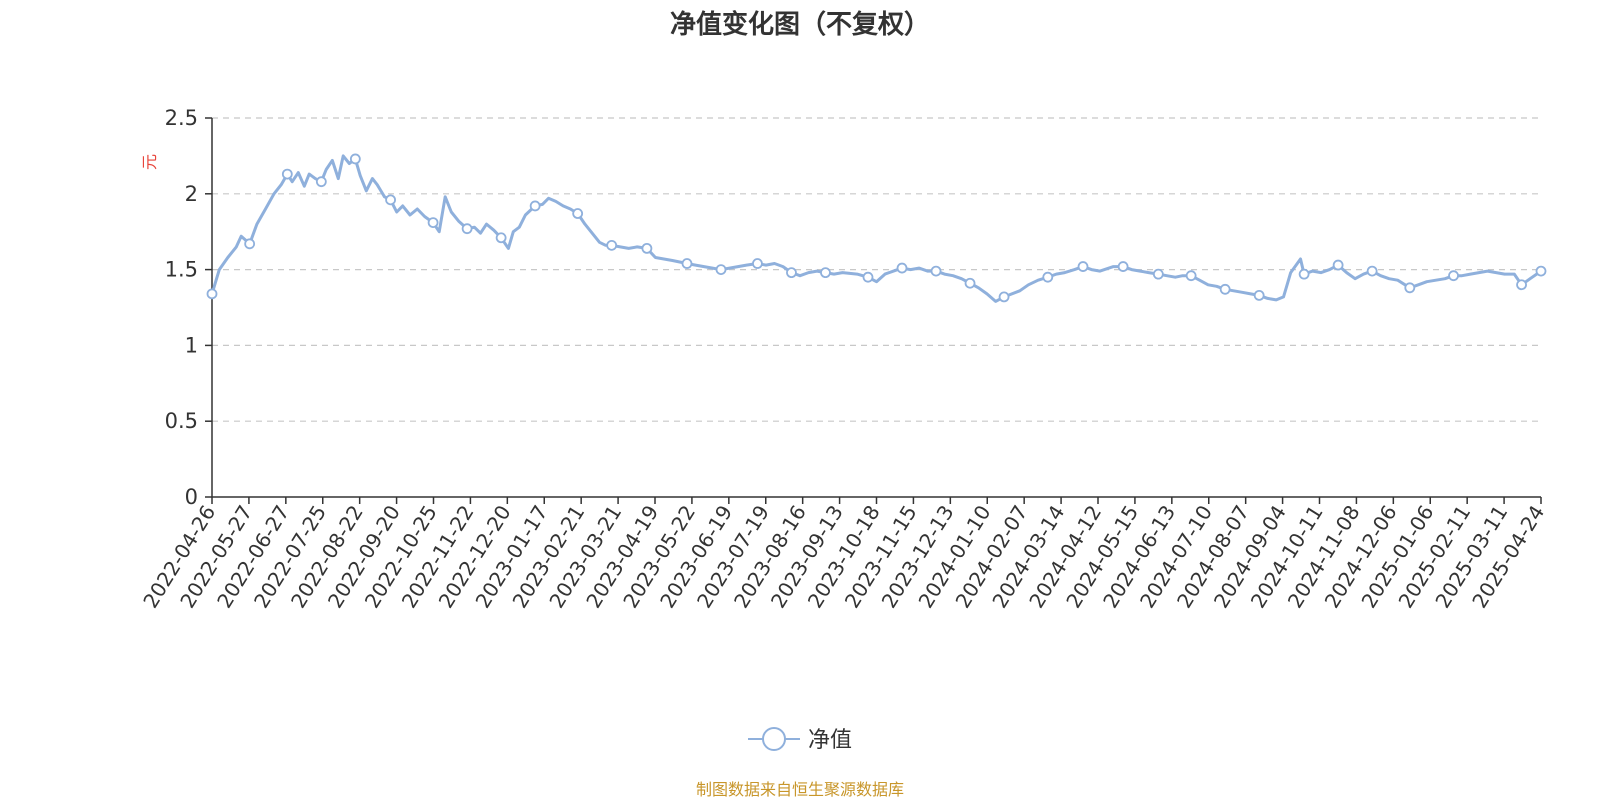  What do you see at coordinates (188, 307) in the screenshot?
I see `y-axis-ticks: 0 0.5 1 1.5 2 2.5` at bounding box center [188, 307].